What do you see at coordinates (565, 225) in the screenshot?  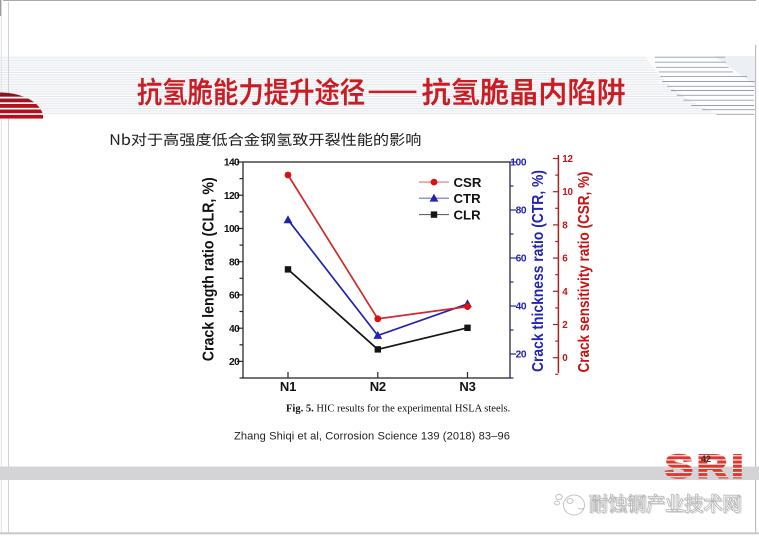 I see `svg-text: 8` at bounding box center [565, 225].